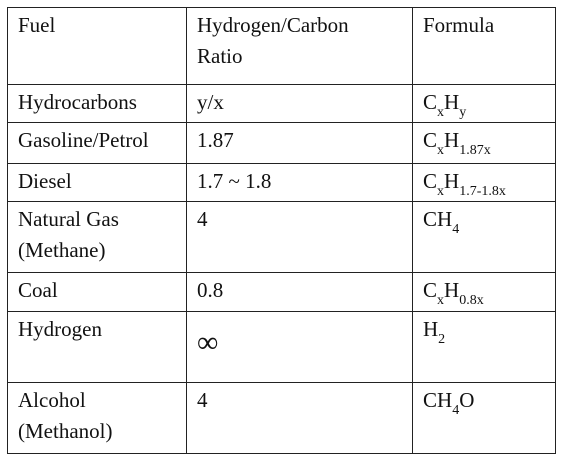 This screenshot has height=454, width=567. Describe the element at coordinates (97, 183) in the screenshot. I see `fuel-cell: Diesel` at that location.